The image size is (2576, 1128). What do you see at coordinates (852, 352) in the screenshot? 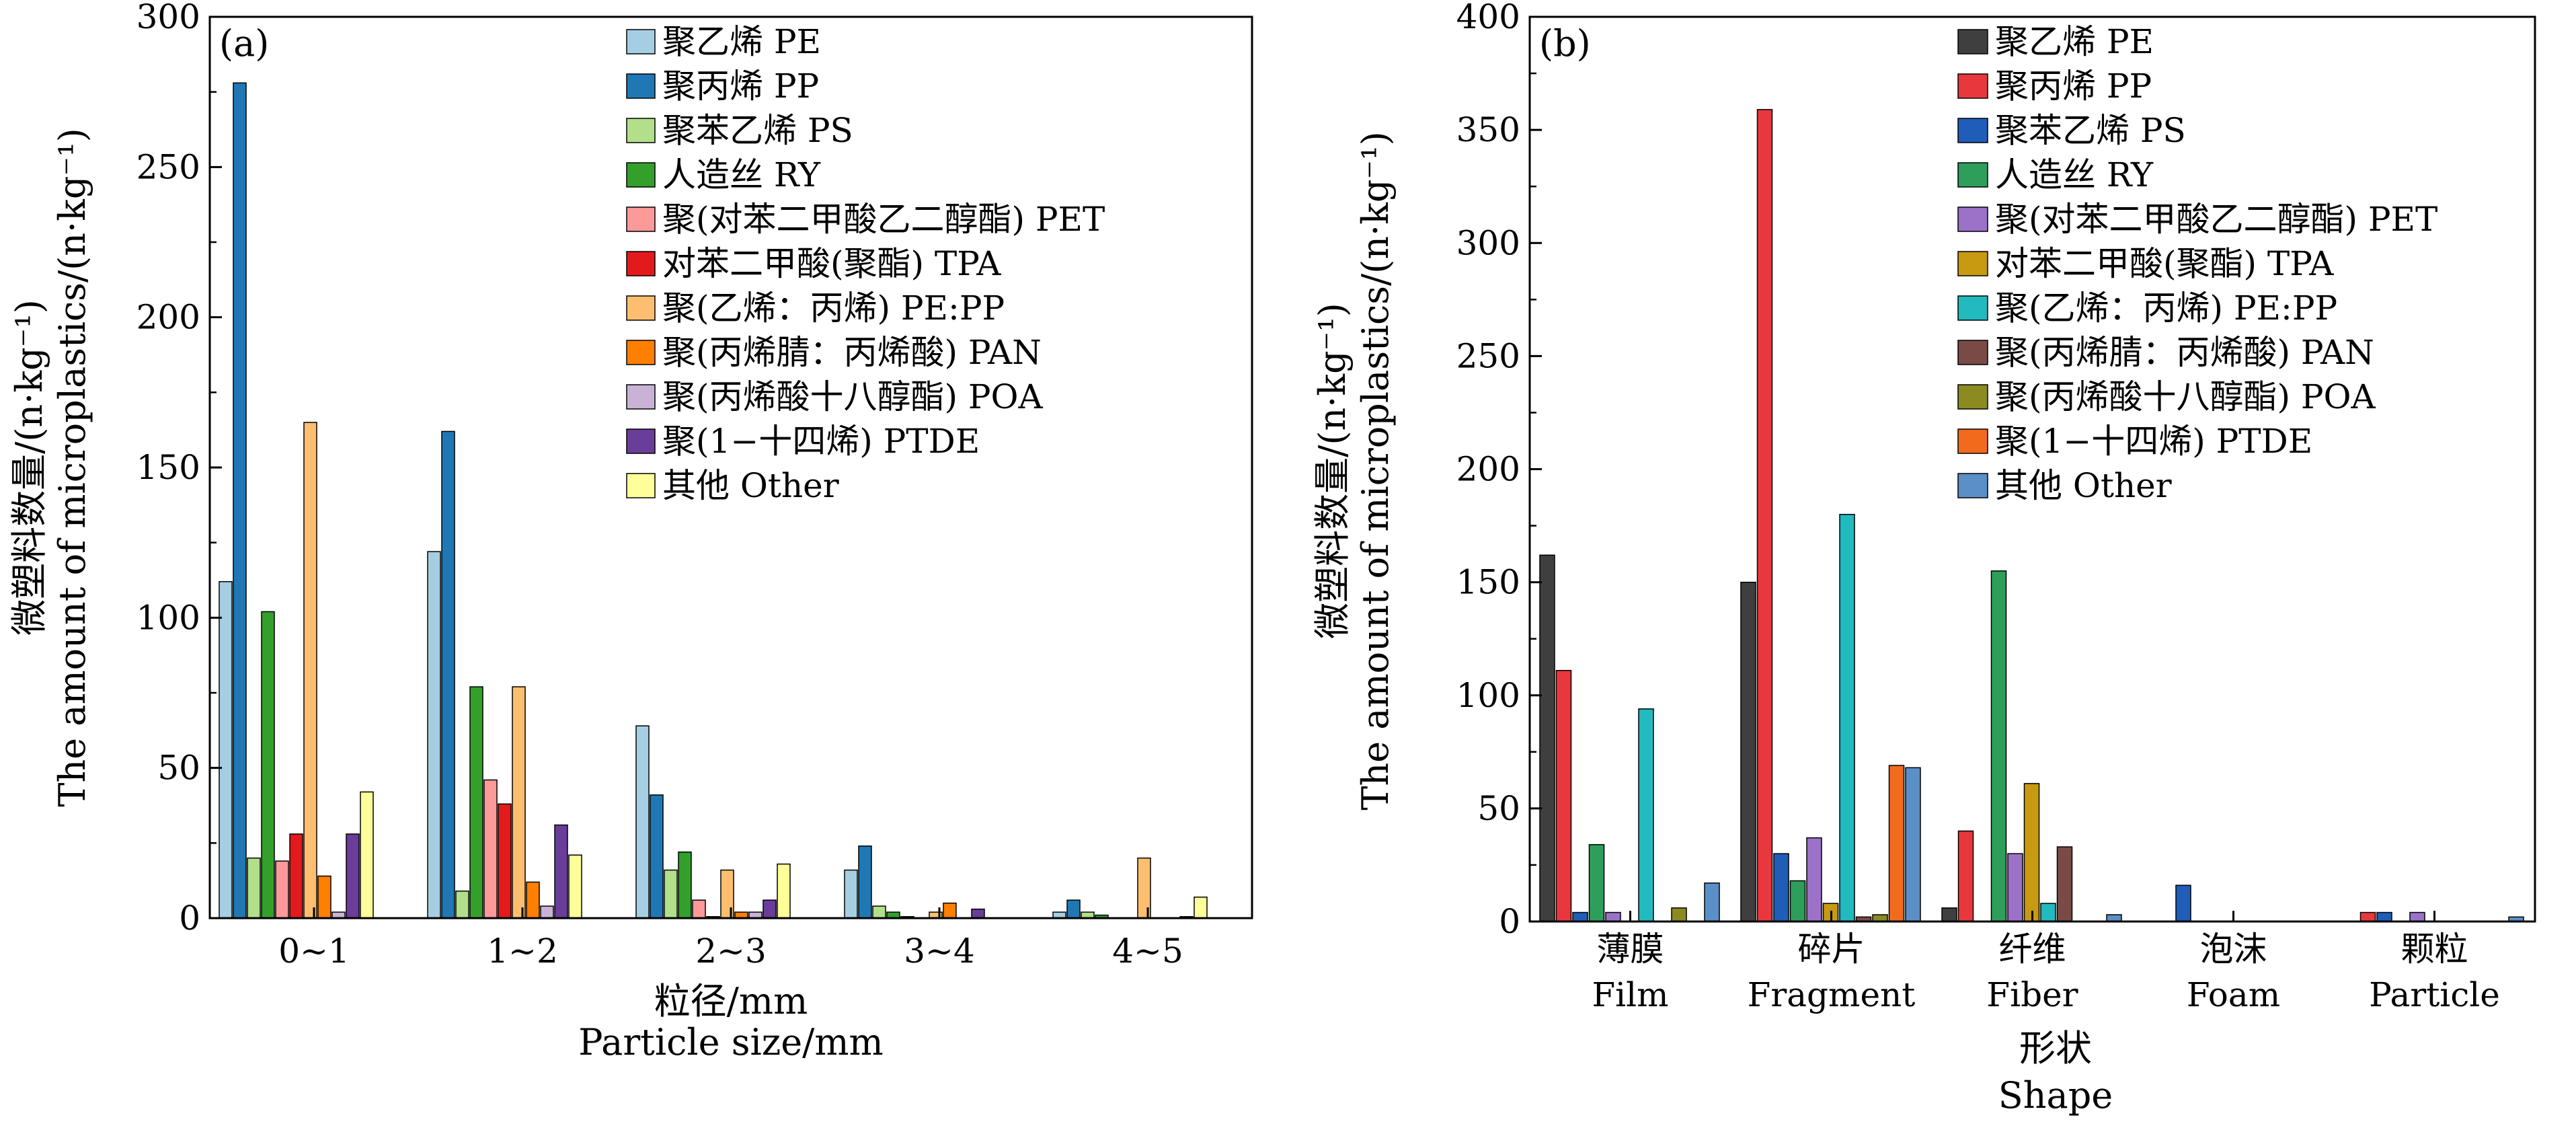
I see `legend-label: 聚(丙烯腈：丙烯酸) PAN` at bounding box center [852, 352].